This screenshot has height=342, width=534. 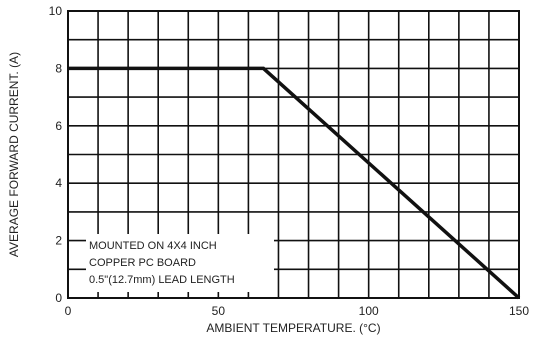 What do you see at coordinates (142, 263) in the screenshot?
I see `annotation-line-2: COPPER PC BOARD` at bounding box center [142, 263].